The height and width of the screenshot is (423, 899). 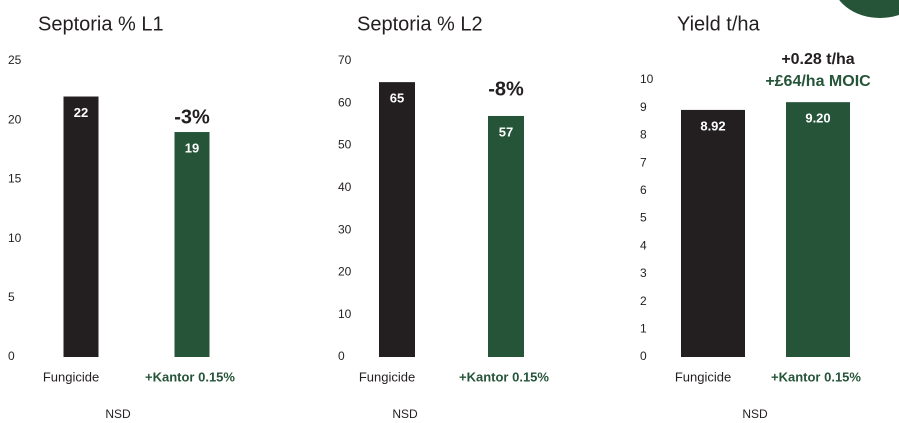 What do you see at coordinates (15, 60) in the screenshot?
I see `y-tick-label: 25` at bounding box center [15, 60].